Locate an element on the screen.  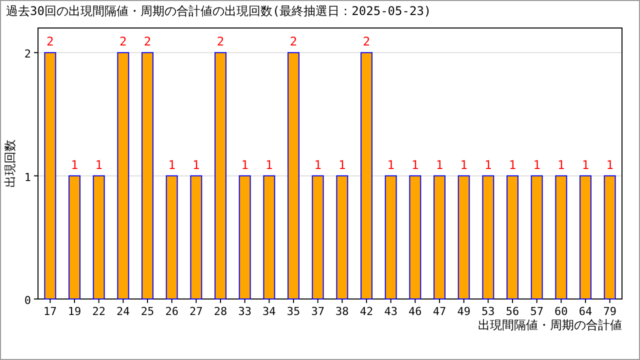
x-tick-label: 42 is located at coordinates (367, 311).